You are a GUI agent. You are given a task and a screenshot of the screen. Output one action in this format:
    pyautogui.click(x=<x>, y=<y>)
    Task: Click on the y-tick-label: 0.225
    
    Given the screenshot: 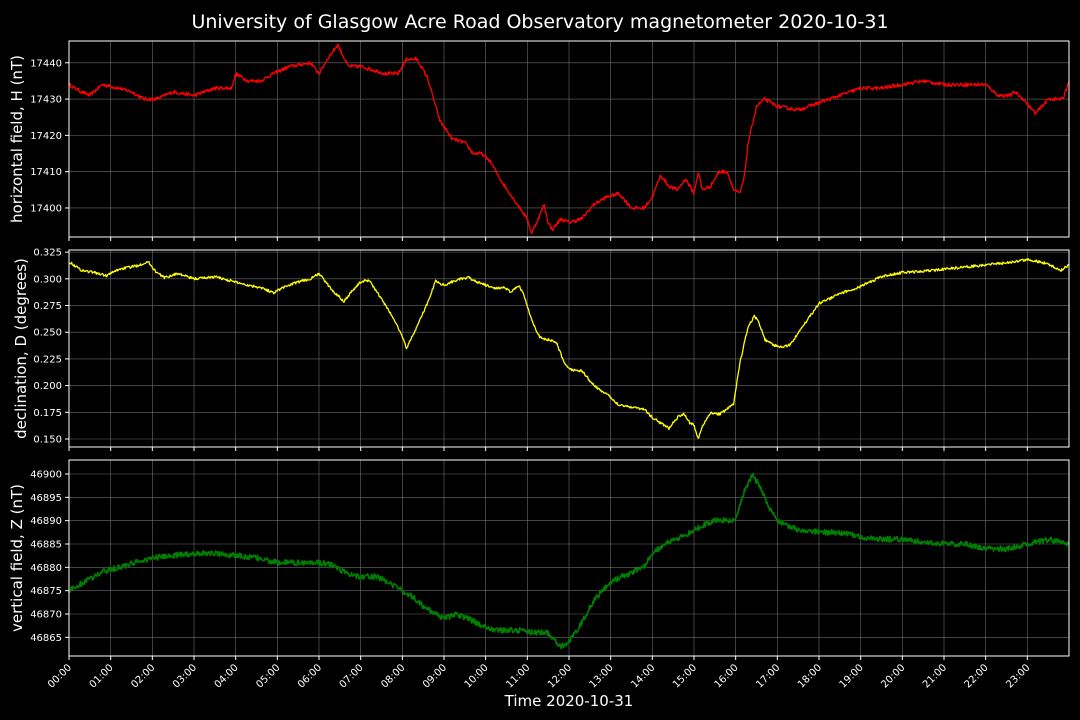 What is the action you would take?
    pyautogui.click(x=47, y=359)
    